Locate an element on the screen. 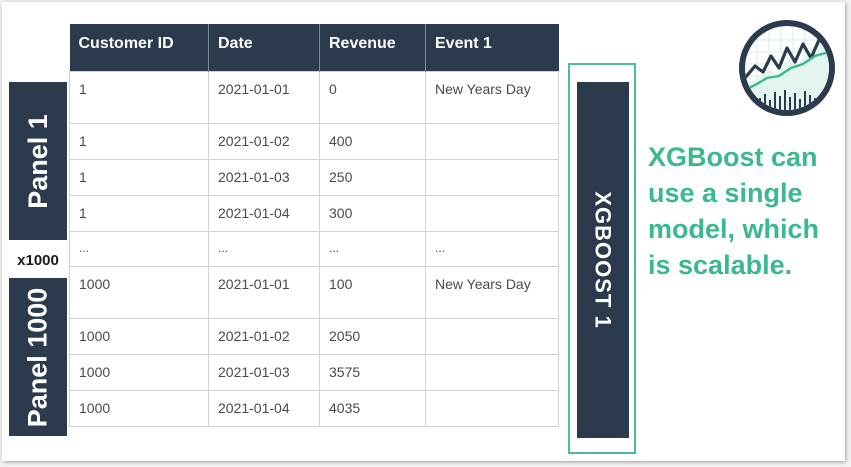  cell-revenue: 300 is located at coordinates (372, 213).